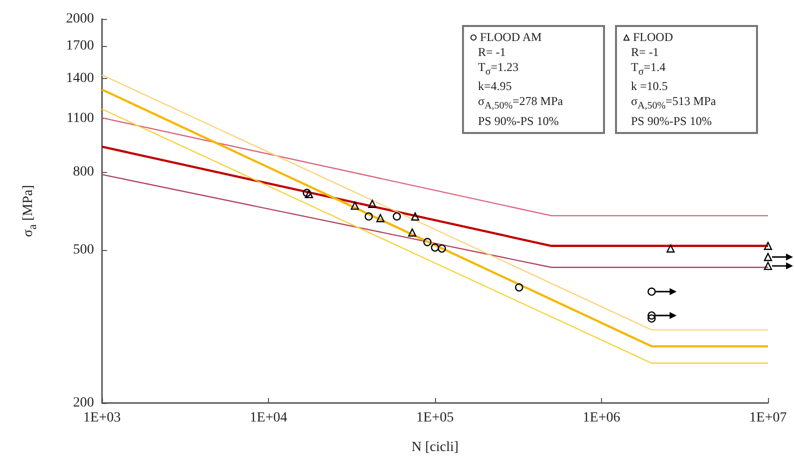 Image resolution: width=794 pixels, height=464 pixels. What do you see at coordinates (83, 172) in the screenshot?
I see `y-tick-label: 800` at bounding box center [83, 172].